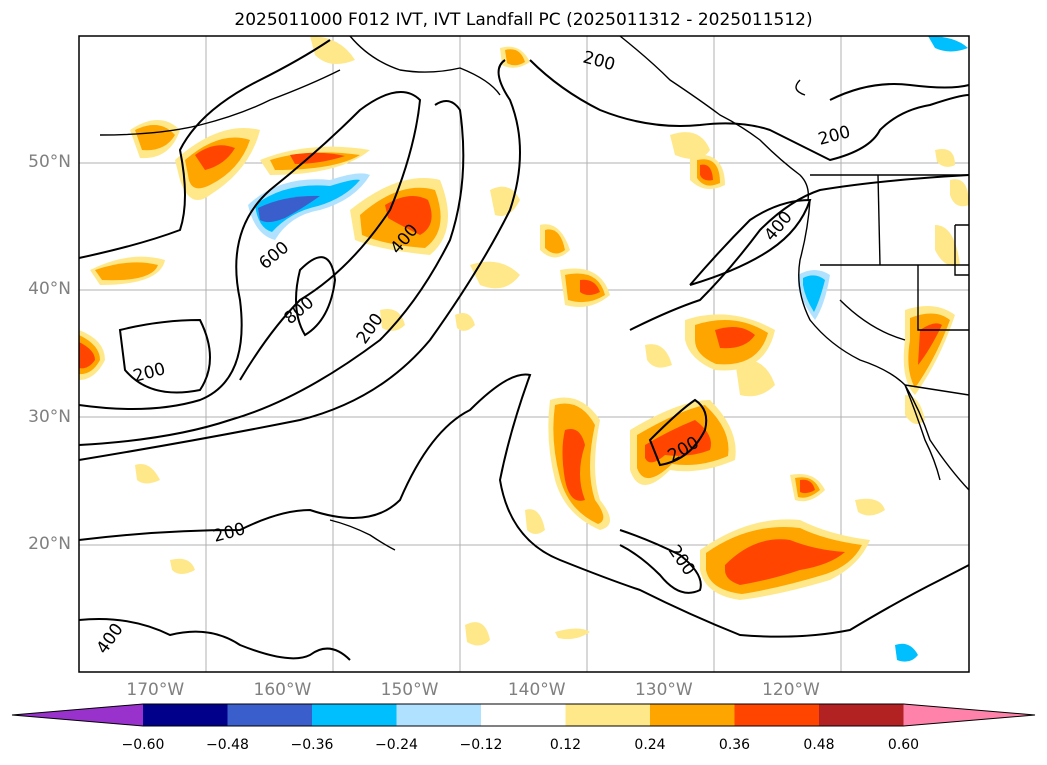 The image size is (1047, 765). I want to click on colorbar-outline, so click(523, 715).